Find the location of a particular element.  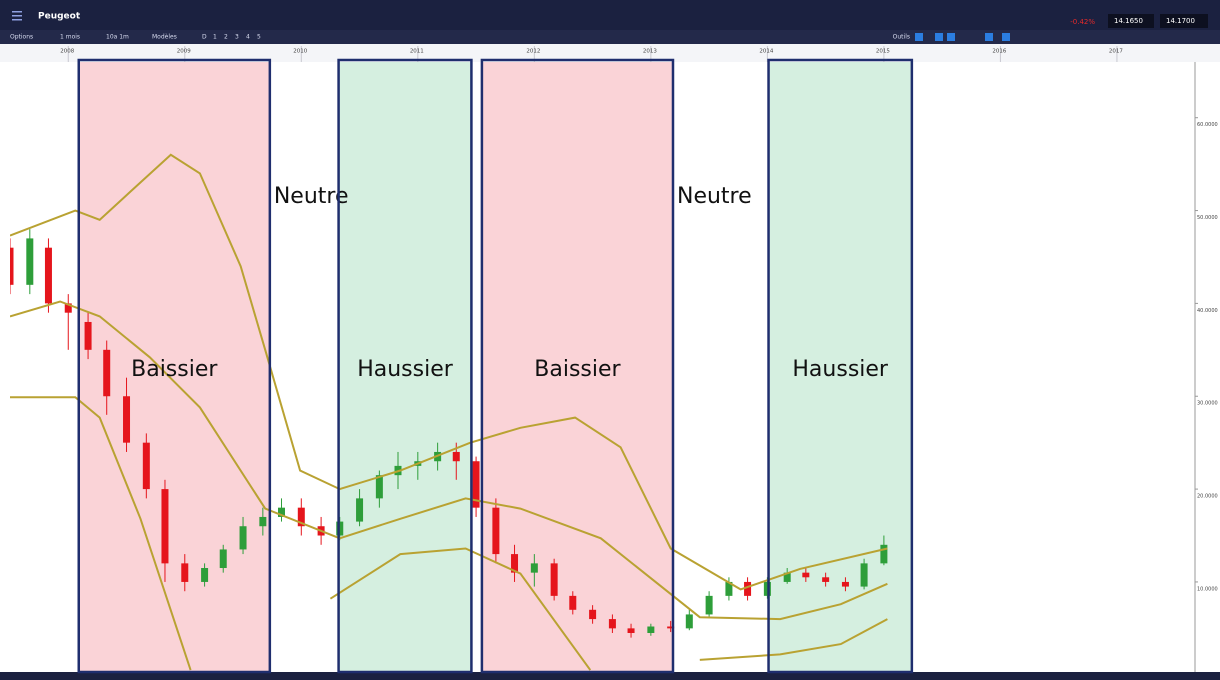

x-tick-label: 2017 is located at coordinates (1116, 52).